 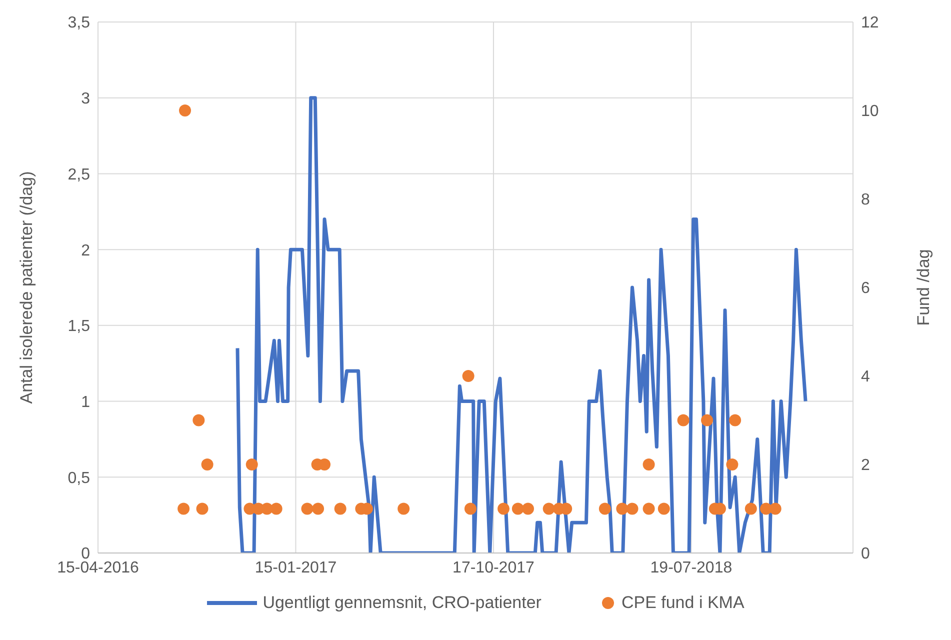 I want to click on y-tick-label: 3,5, so click(x=79, y=23).